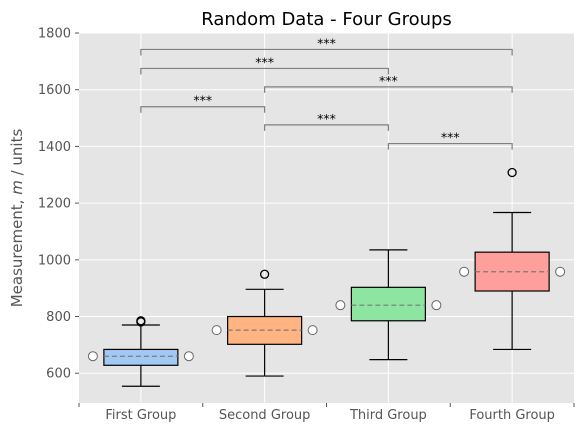 This screenshot has height=431, width=584. I want to click on y-tick-label: 1200, so click(54, 204).